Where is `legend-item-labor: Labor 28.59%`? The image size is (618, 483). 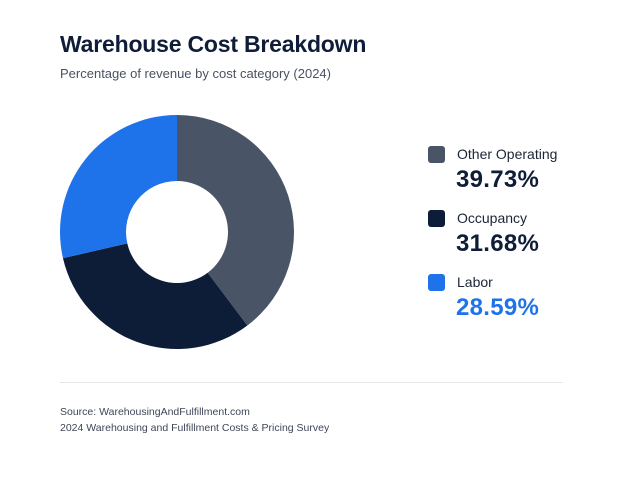 legend-item-labor: Labor 28.59% is located at coordinates (518, 304).